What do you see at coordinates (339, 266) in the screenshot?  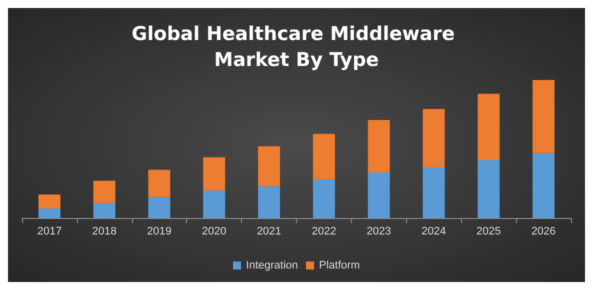 I see `legend-label: Platform` at bounding box center [339, 266].